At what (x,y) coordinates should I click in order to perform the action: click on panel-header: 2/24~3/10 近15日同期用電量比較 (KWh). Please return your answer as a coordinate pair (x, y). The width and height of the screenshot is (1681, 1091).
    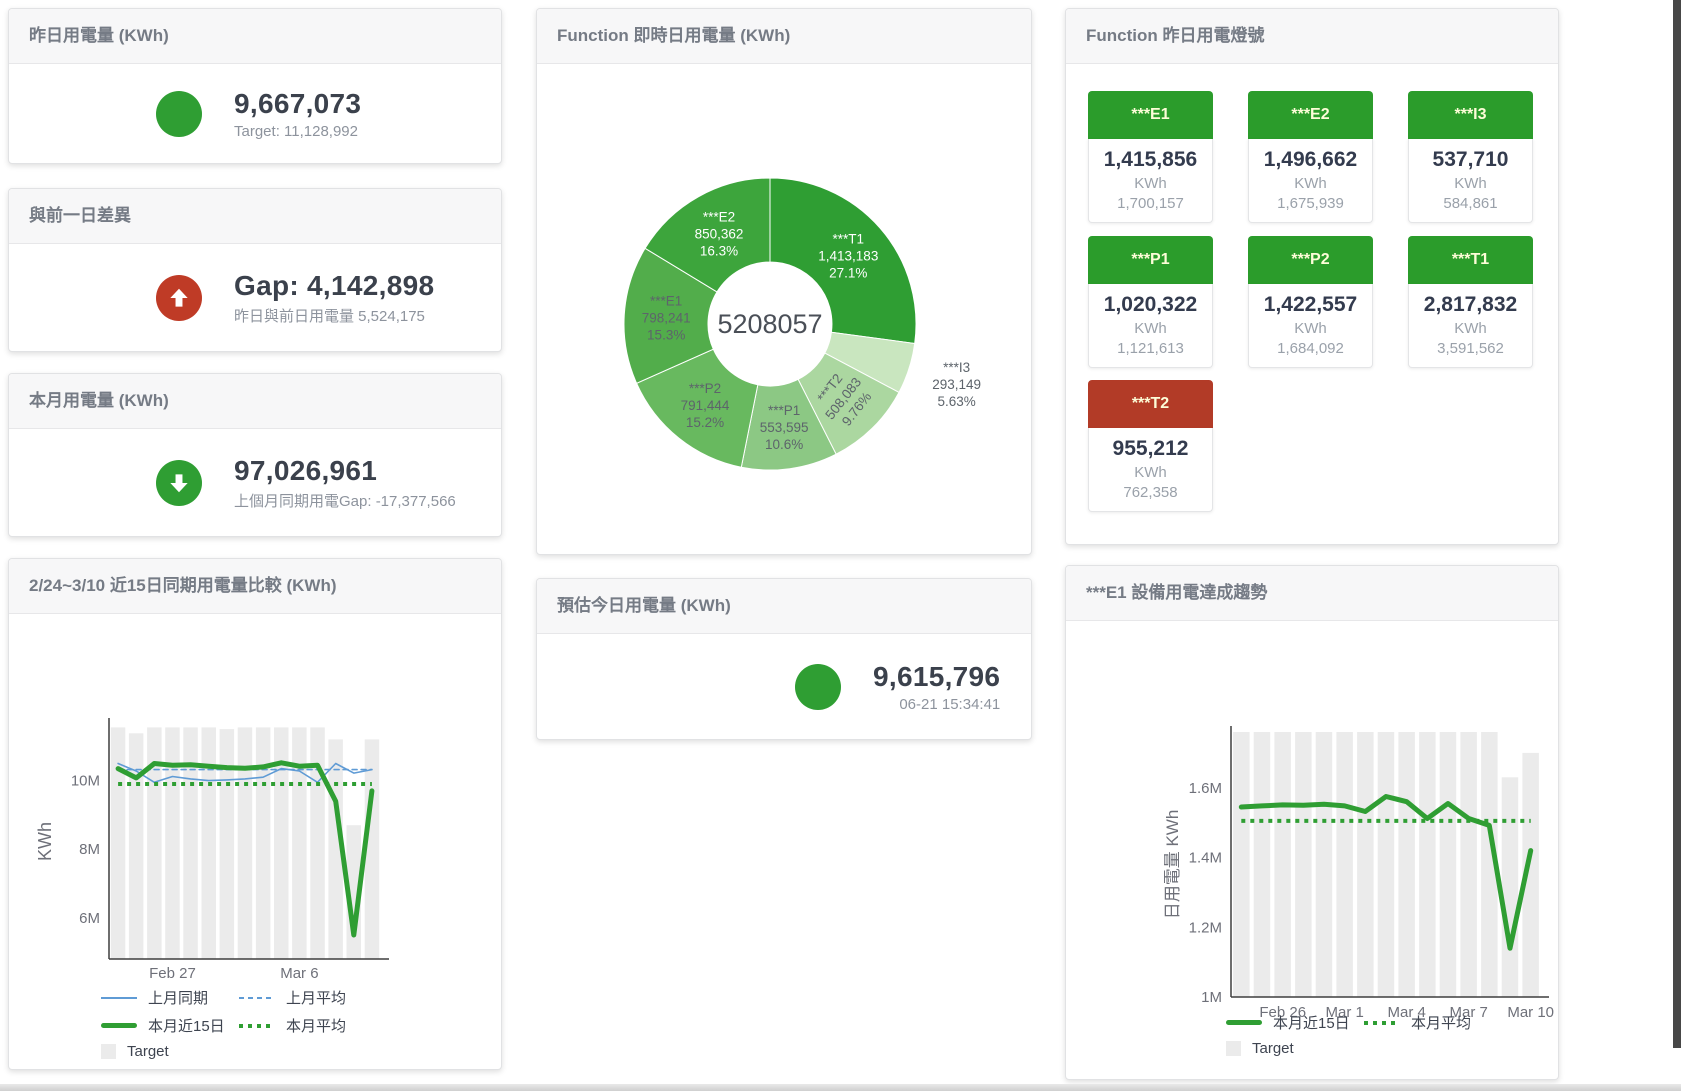
    Looking at the image, I should click on (255, 586).